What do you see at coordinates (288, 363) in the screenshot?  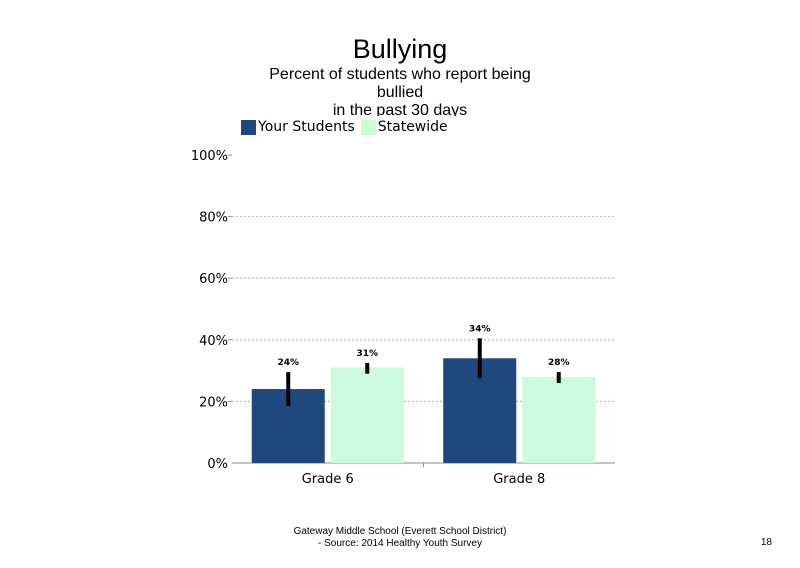 I see `data-label: 24%` at bounding box center [288, 363].